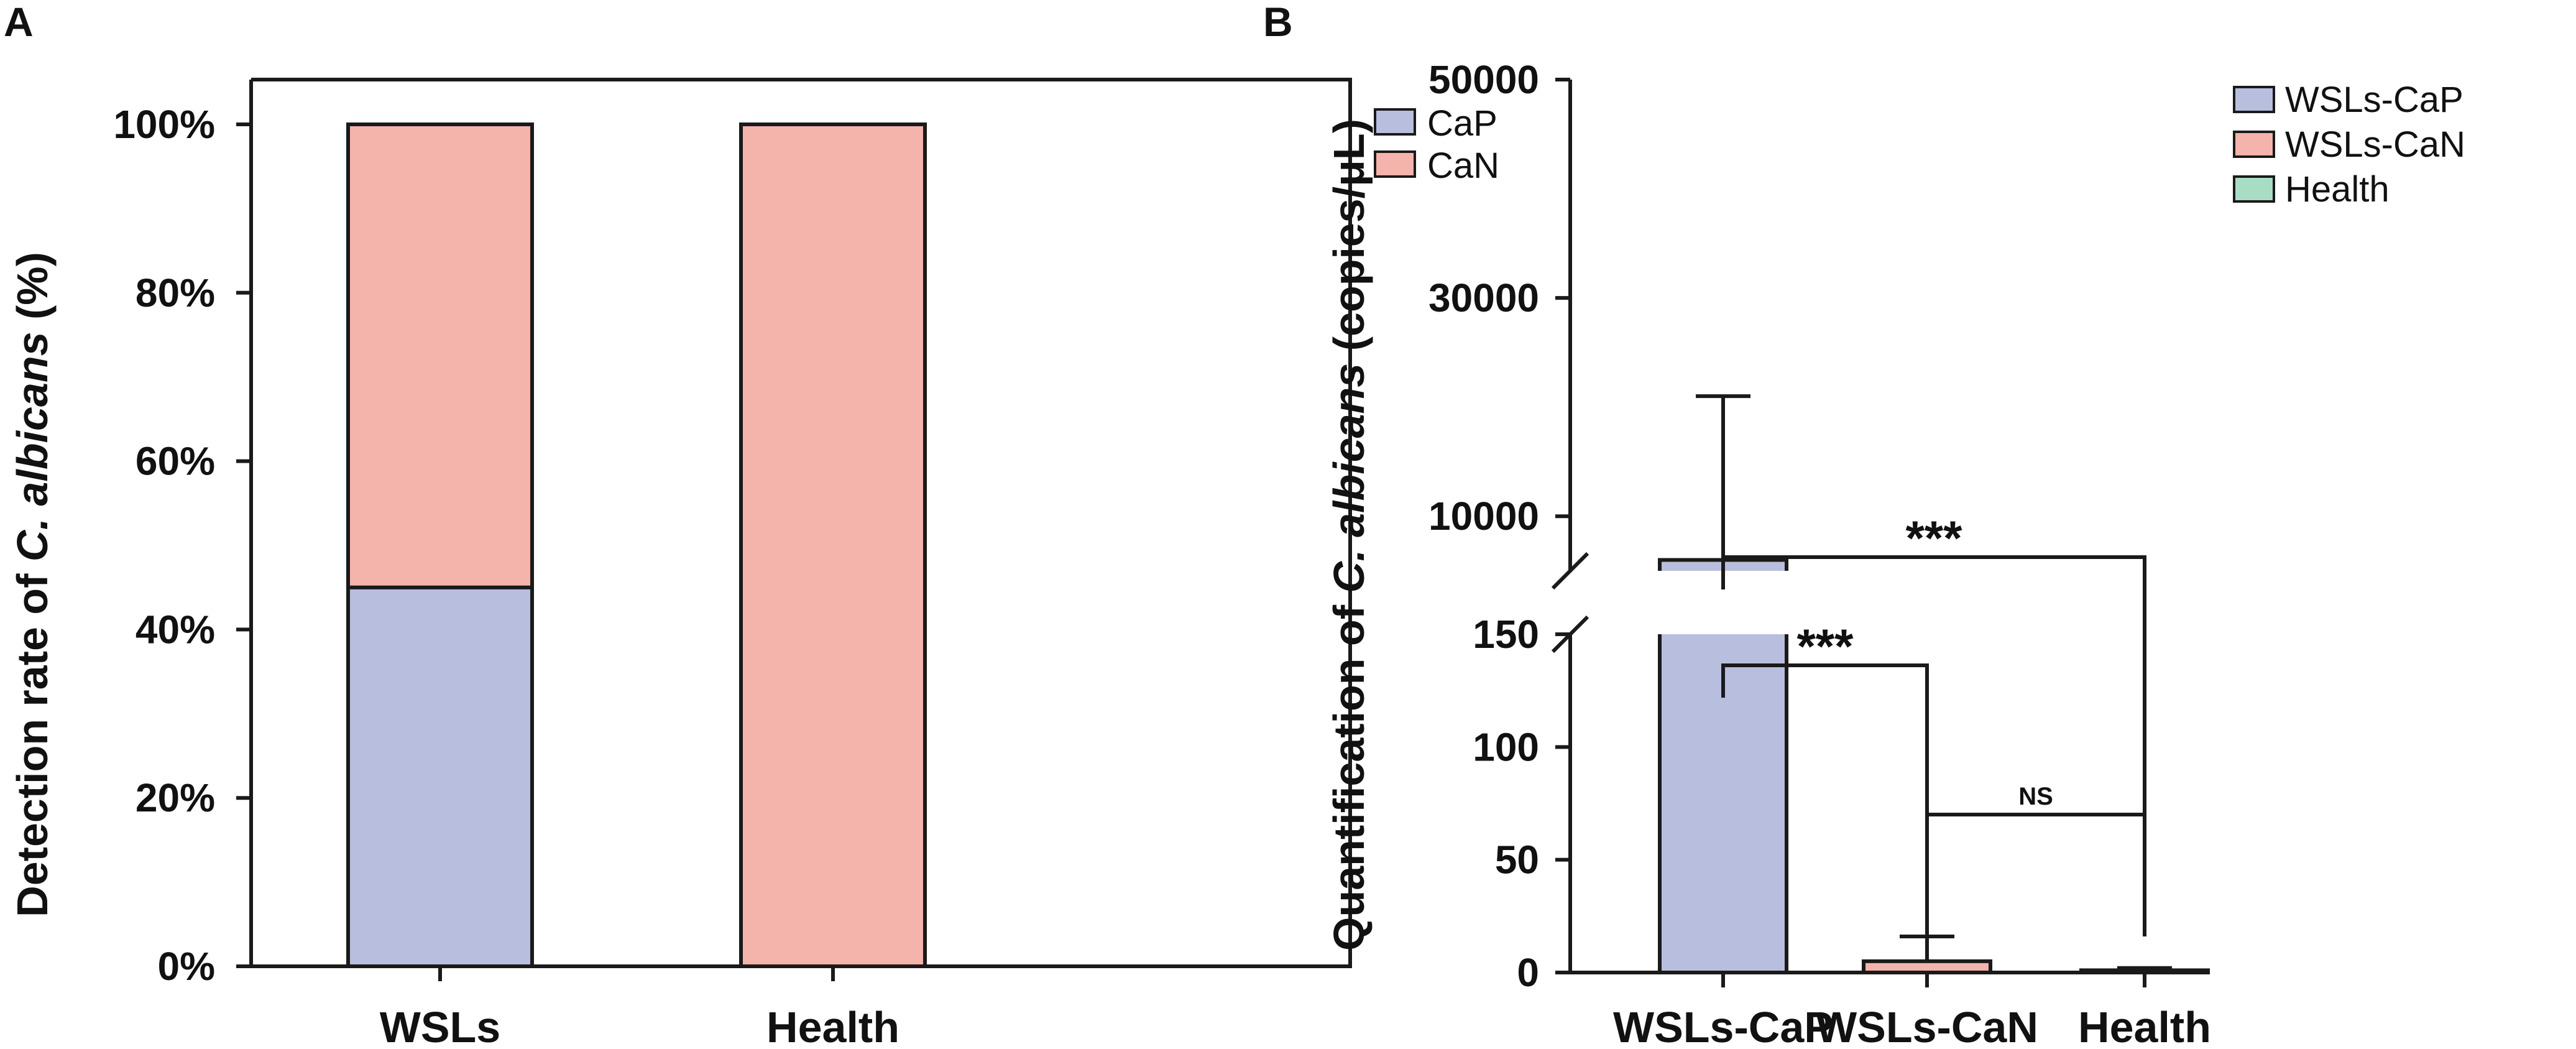 This screenshot has height=1049, width=2576. Describe the element at coordinates (833, 545) in the screenshot. I see `bar-health-can` at that location.